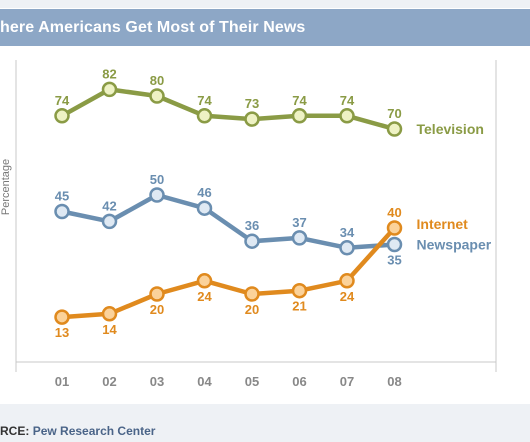 The image size is (530, 442). What do you see at coordinates (62, 196) in the screenshot?
I see `data-label: 45` at bounding box center [62, 196].